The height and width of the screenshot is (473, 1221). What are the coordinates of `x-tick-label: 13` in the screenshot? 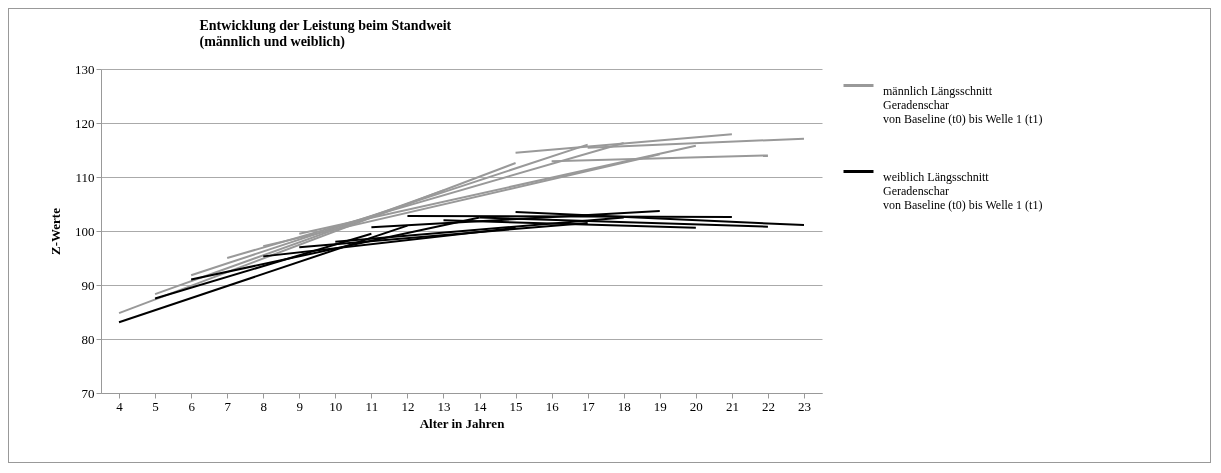 It's located at (444, 406).